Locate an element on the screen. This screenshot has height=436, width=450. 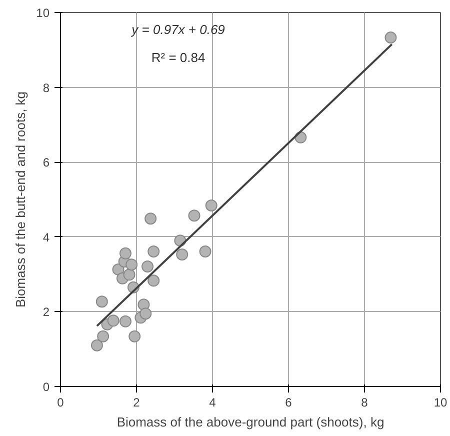
y-tick-label: 0 is located at coordinates (46, 387).